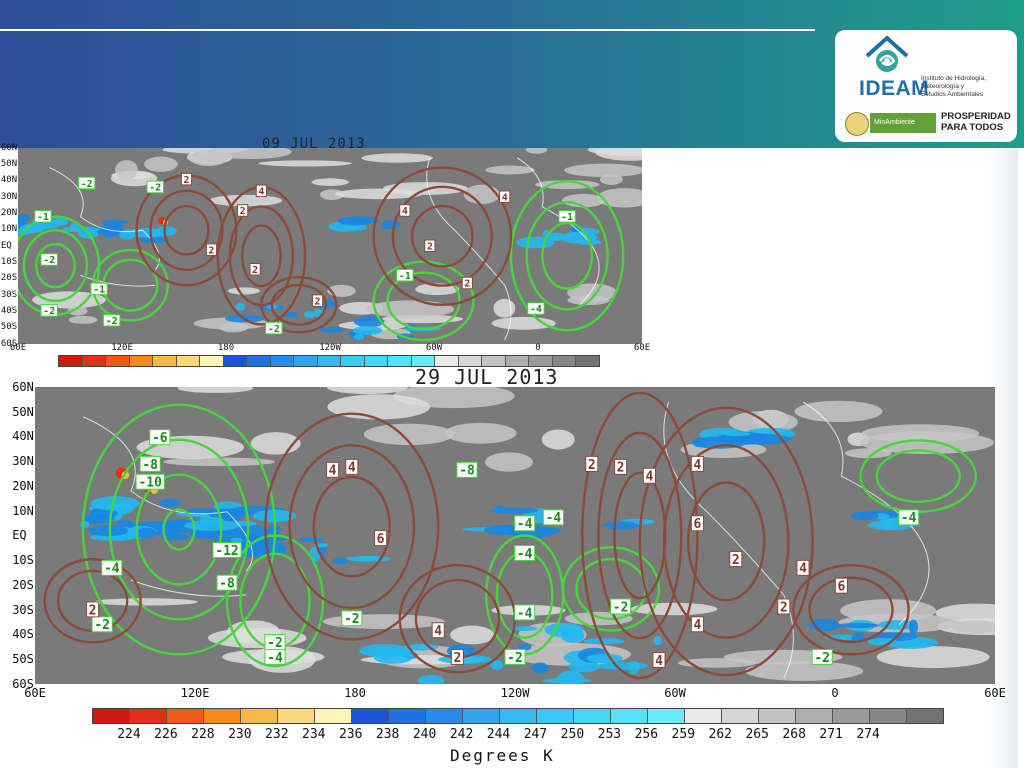 This screenshot has height=768, width=1024. I want to click on map1-contour-label: -1, so click(567, 216).